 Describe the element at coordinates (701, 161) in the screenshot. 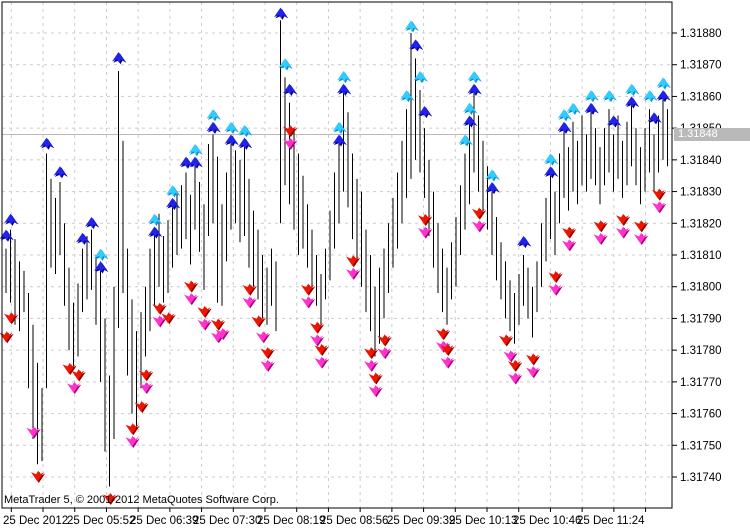

I see `price-tick-label: 1.31840` at that location.